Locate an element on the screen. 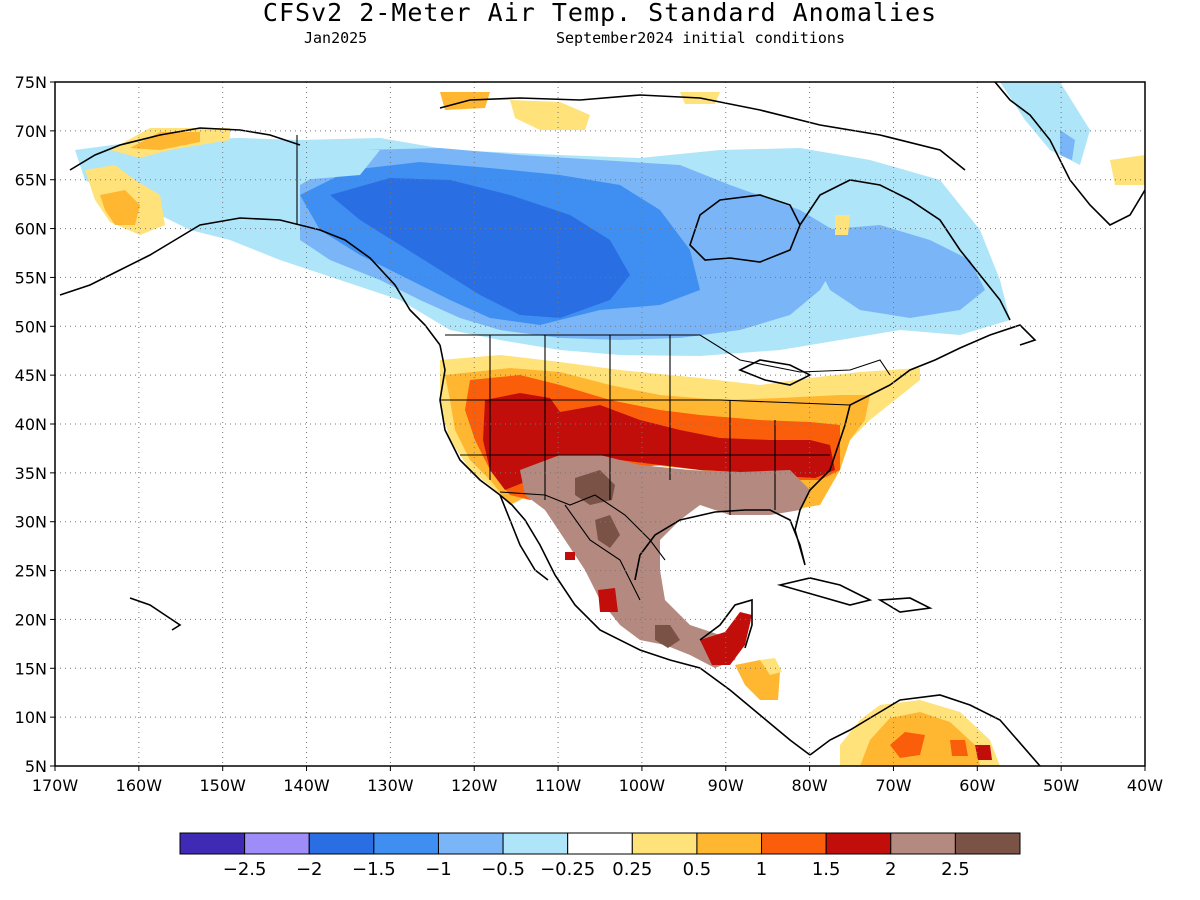  colorbar-labels: −2.5 −2 −1.5 −1 −0.5 −0.25 0.25 0.5 1 1.5 2 2.5 is located at coordinates (596, 869).